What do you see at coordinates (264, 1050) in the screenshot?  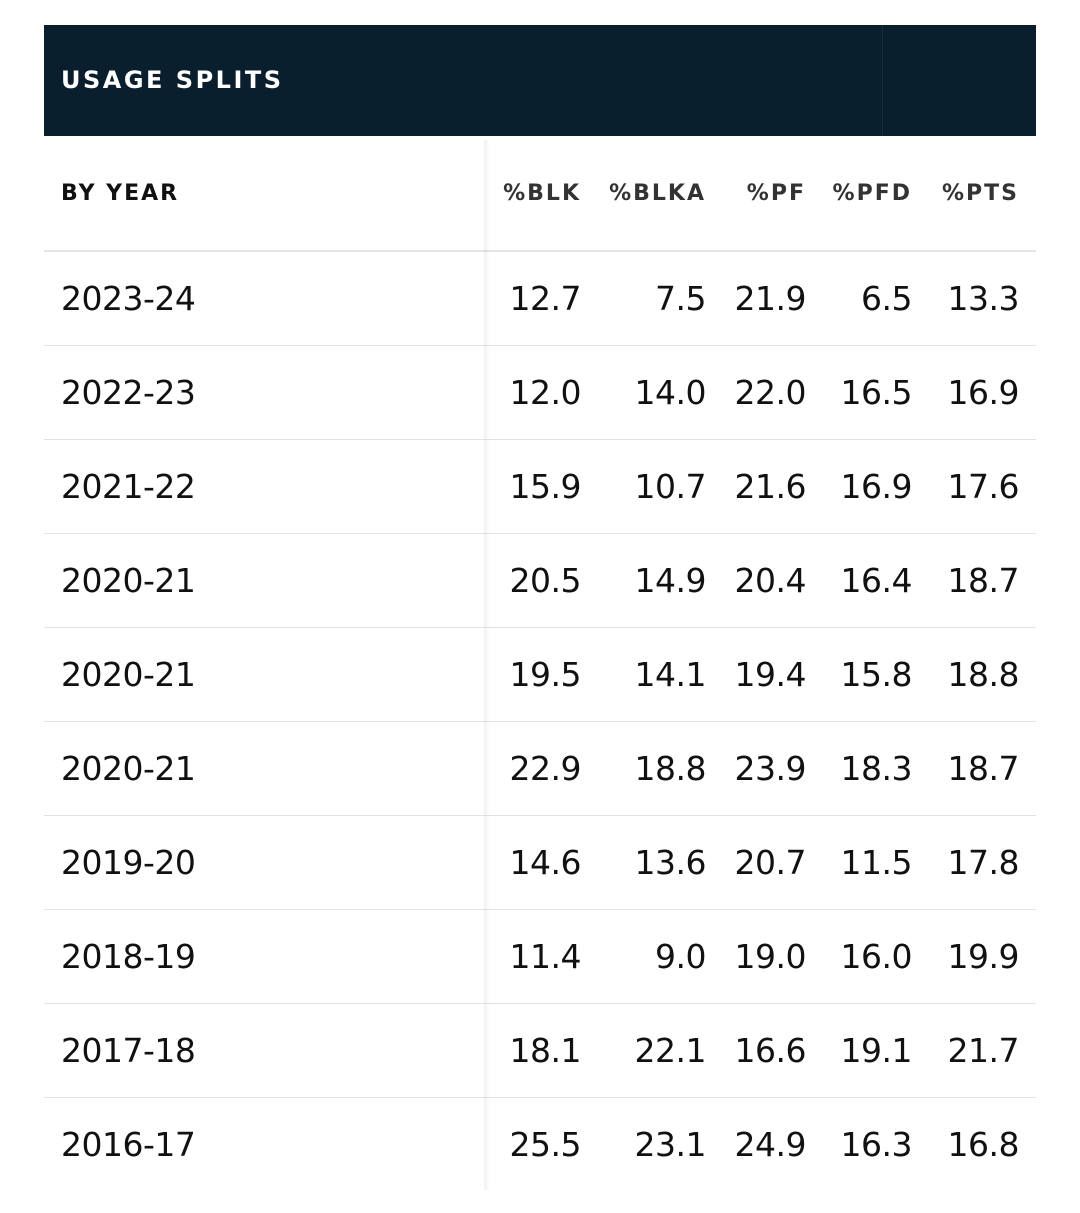 I see `row-year-cell: 2017-18` at bounding box center [264, 1050].